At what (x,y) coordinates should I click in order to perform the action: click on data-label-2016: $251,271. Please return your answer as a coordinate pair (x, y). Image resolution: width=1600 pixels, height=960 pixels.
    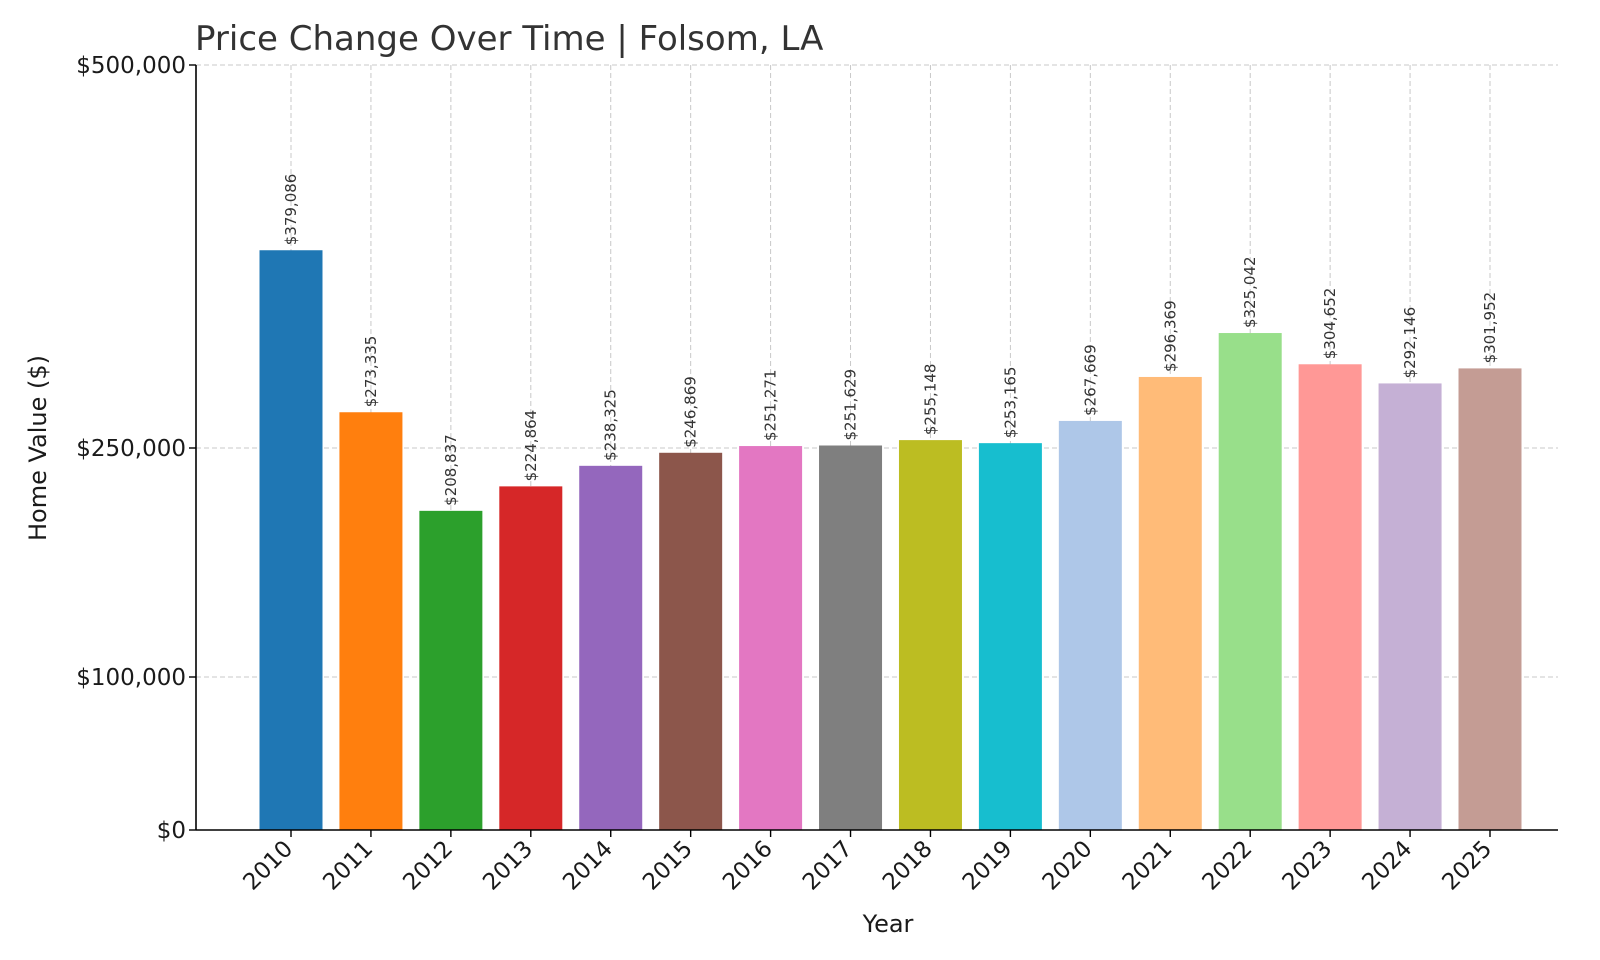
    Looking at the image, I should click on (771, 405).